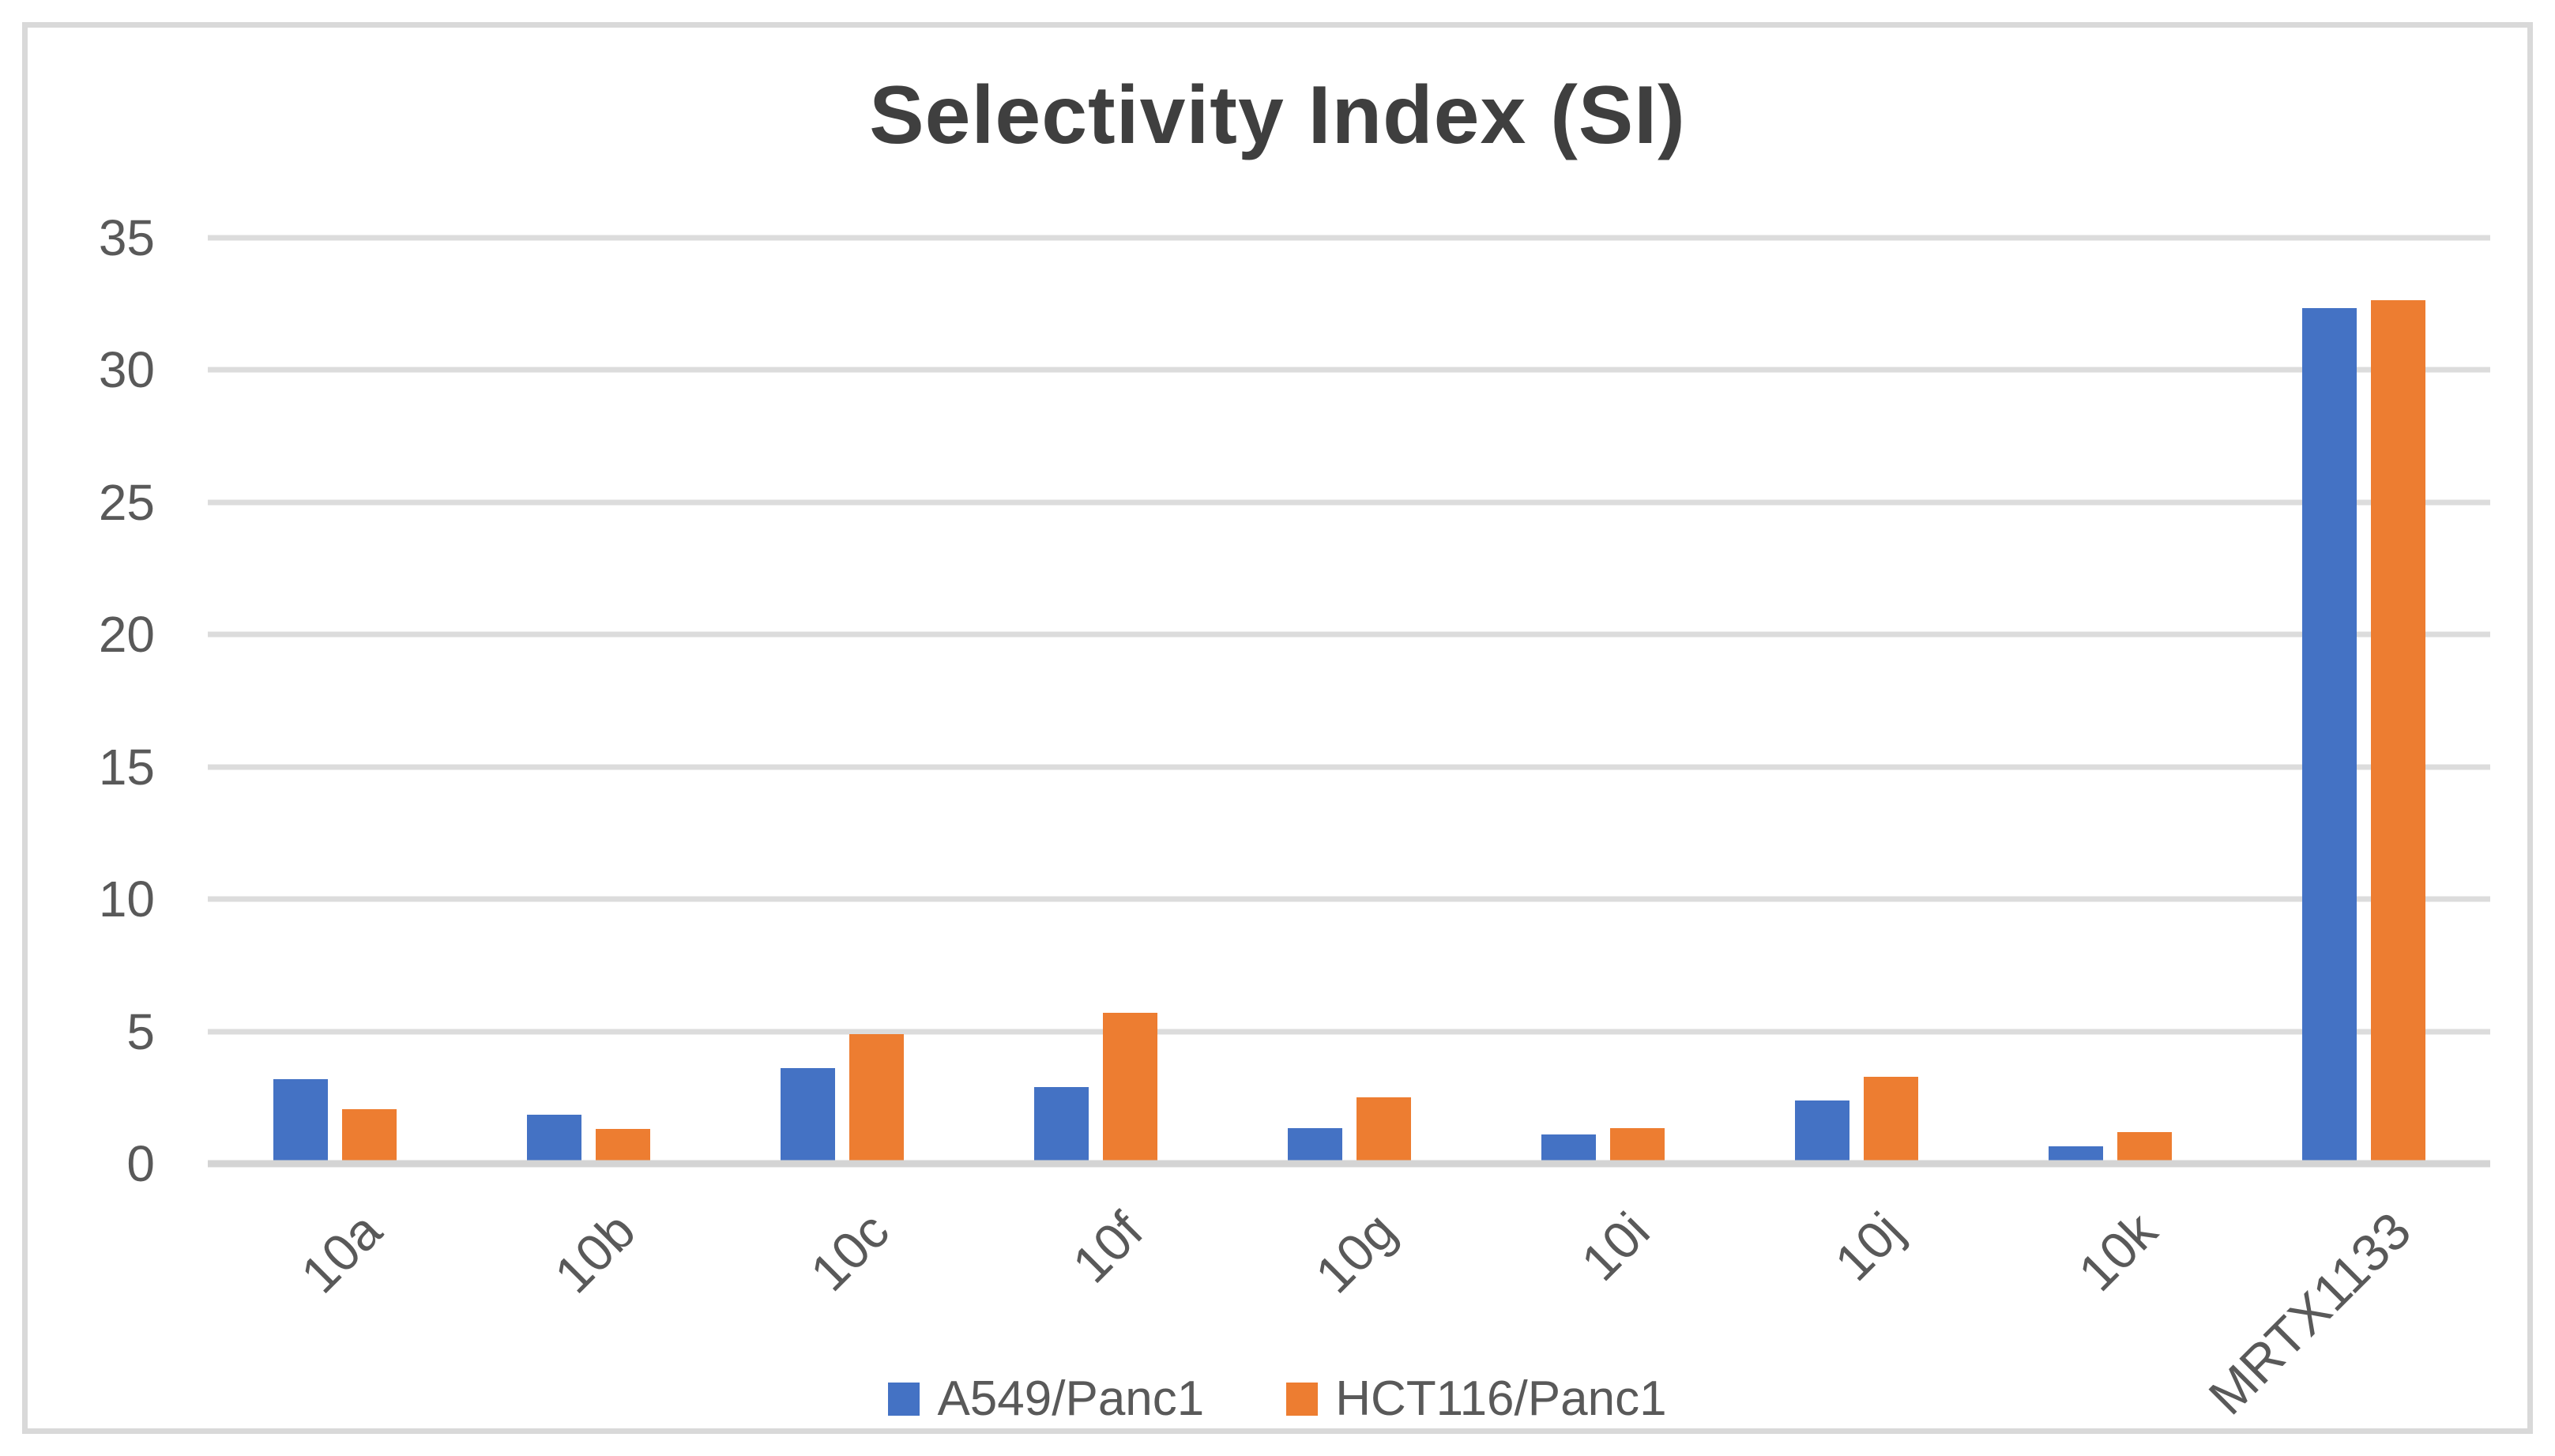 This screenshot has height=1456, width=2555. I want to click on y-tick-label-5: 5, so click(140, 1031).